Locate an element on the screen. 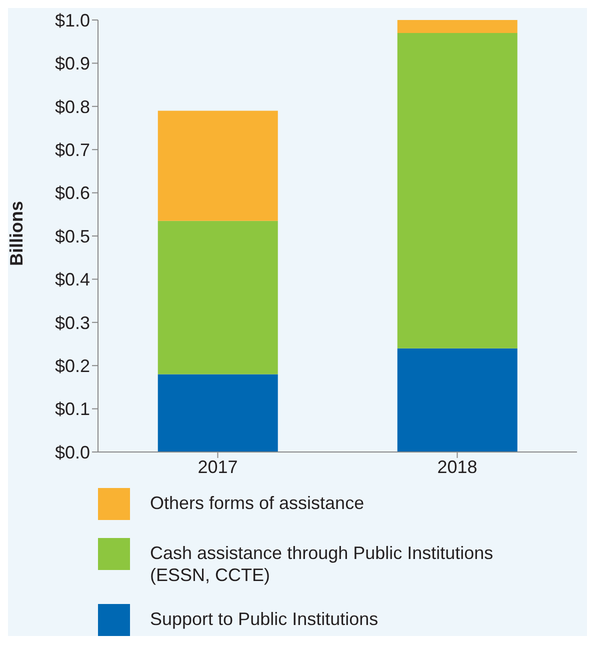  legend-label: Others forms of assistance is located at coordinates (257, 503).